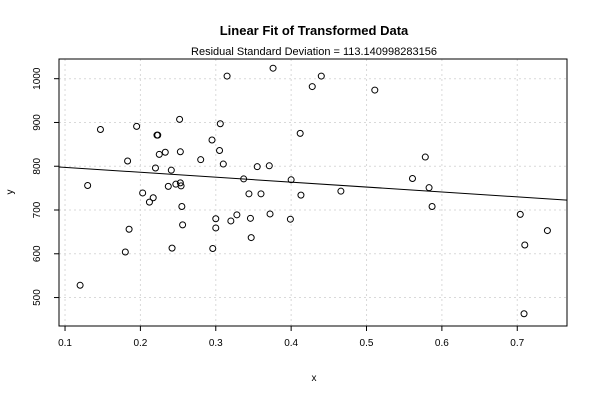  I want to click on y-tick-label: 700, so click(37, 209).